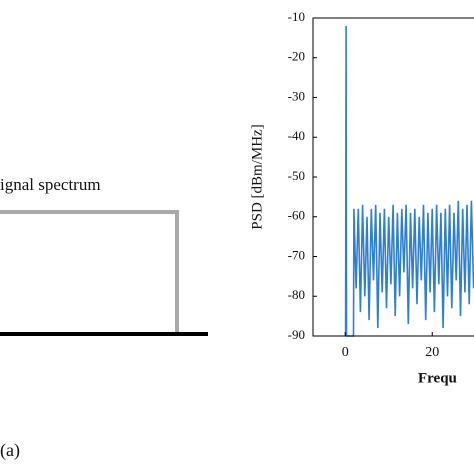 This screenshot has height=474, width=474. What do you see at coordinates (432, 352) in the screenshot?
I see `x-tick-label: 20` at bounding box center [432, 352].